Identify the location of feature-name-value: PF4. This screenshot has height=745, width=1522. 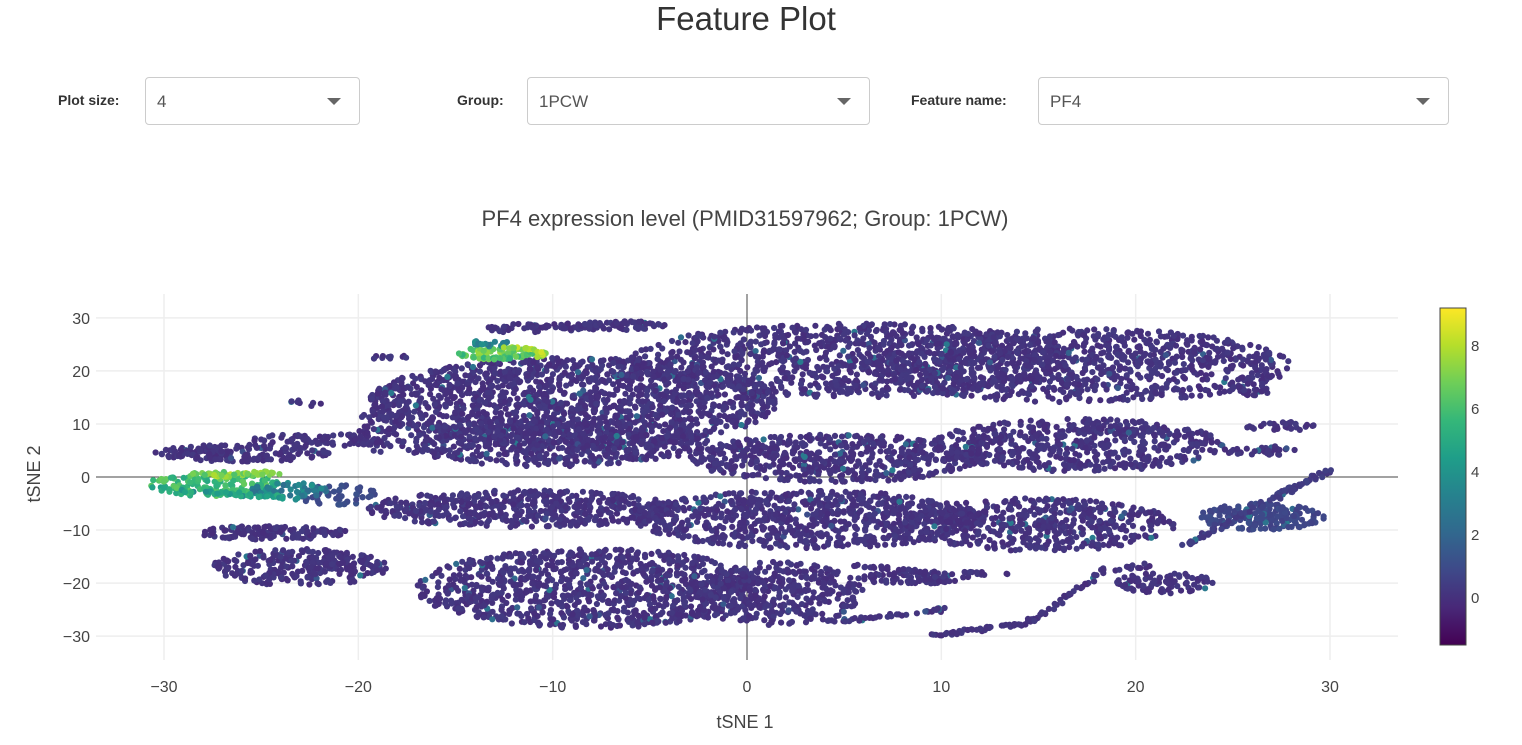
(1066, 101).